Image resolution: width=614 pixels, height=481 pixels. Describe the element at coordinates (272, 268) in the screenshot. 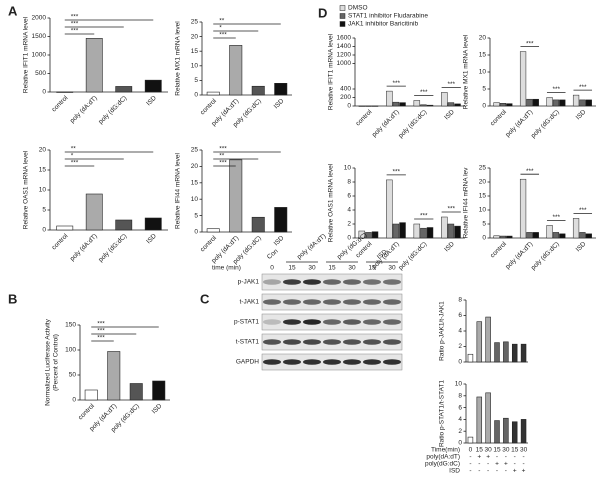

I see `blot-time: 0` at that location.